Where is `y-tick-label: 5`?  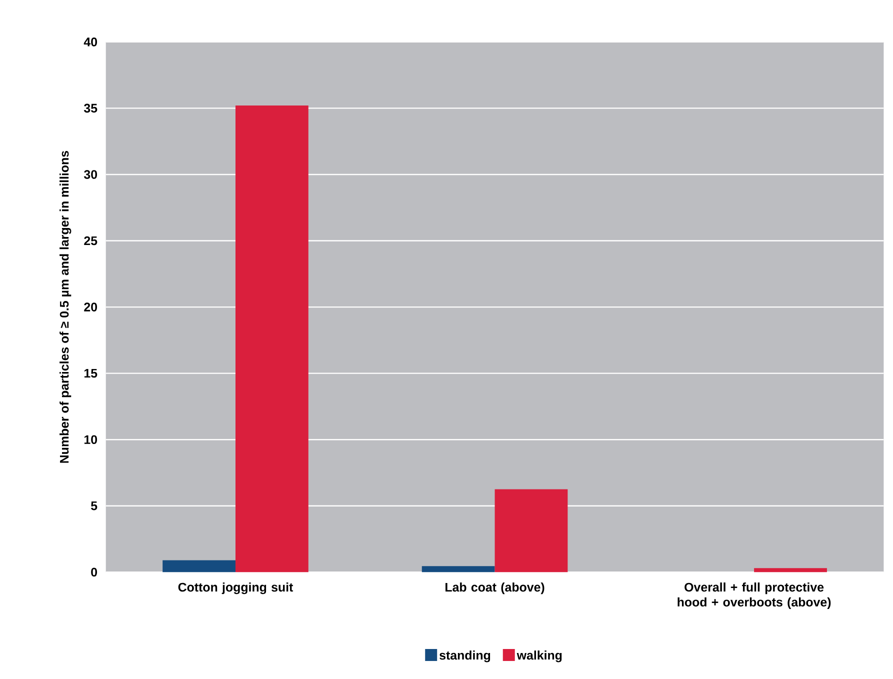 y-tick-label: 5 is located at coordinates (94, 506).